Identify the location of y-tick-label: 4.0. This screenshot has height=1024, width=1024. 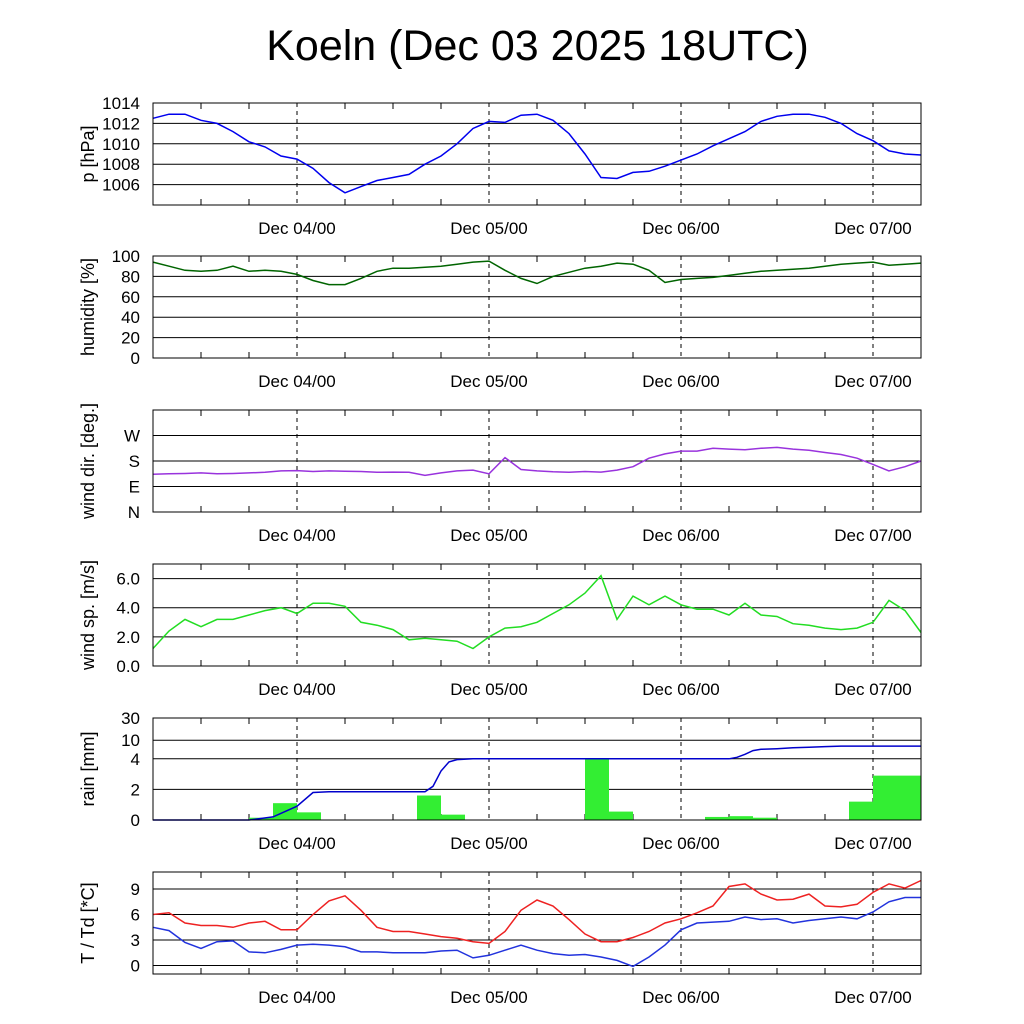
(128, 608).